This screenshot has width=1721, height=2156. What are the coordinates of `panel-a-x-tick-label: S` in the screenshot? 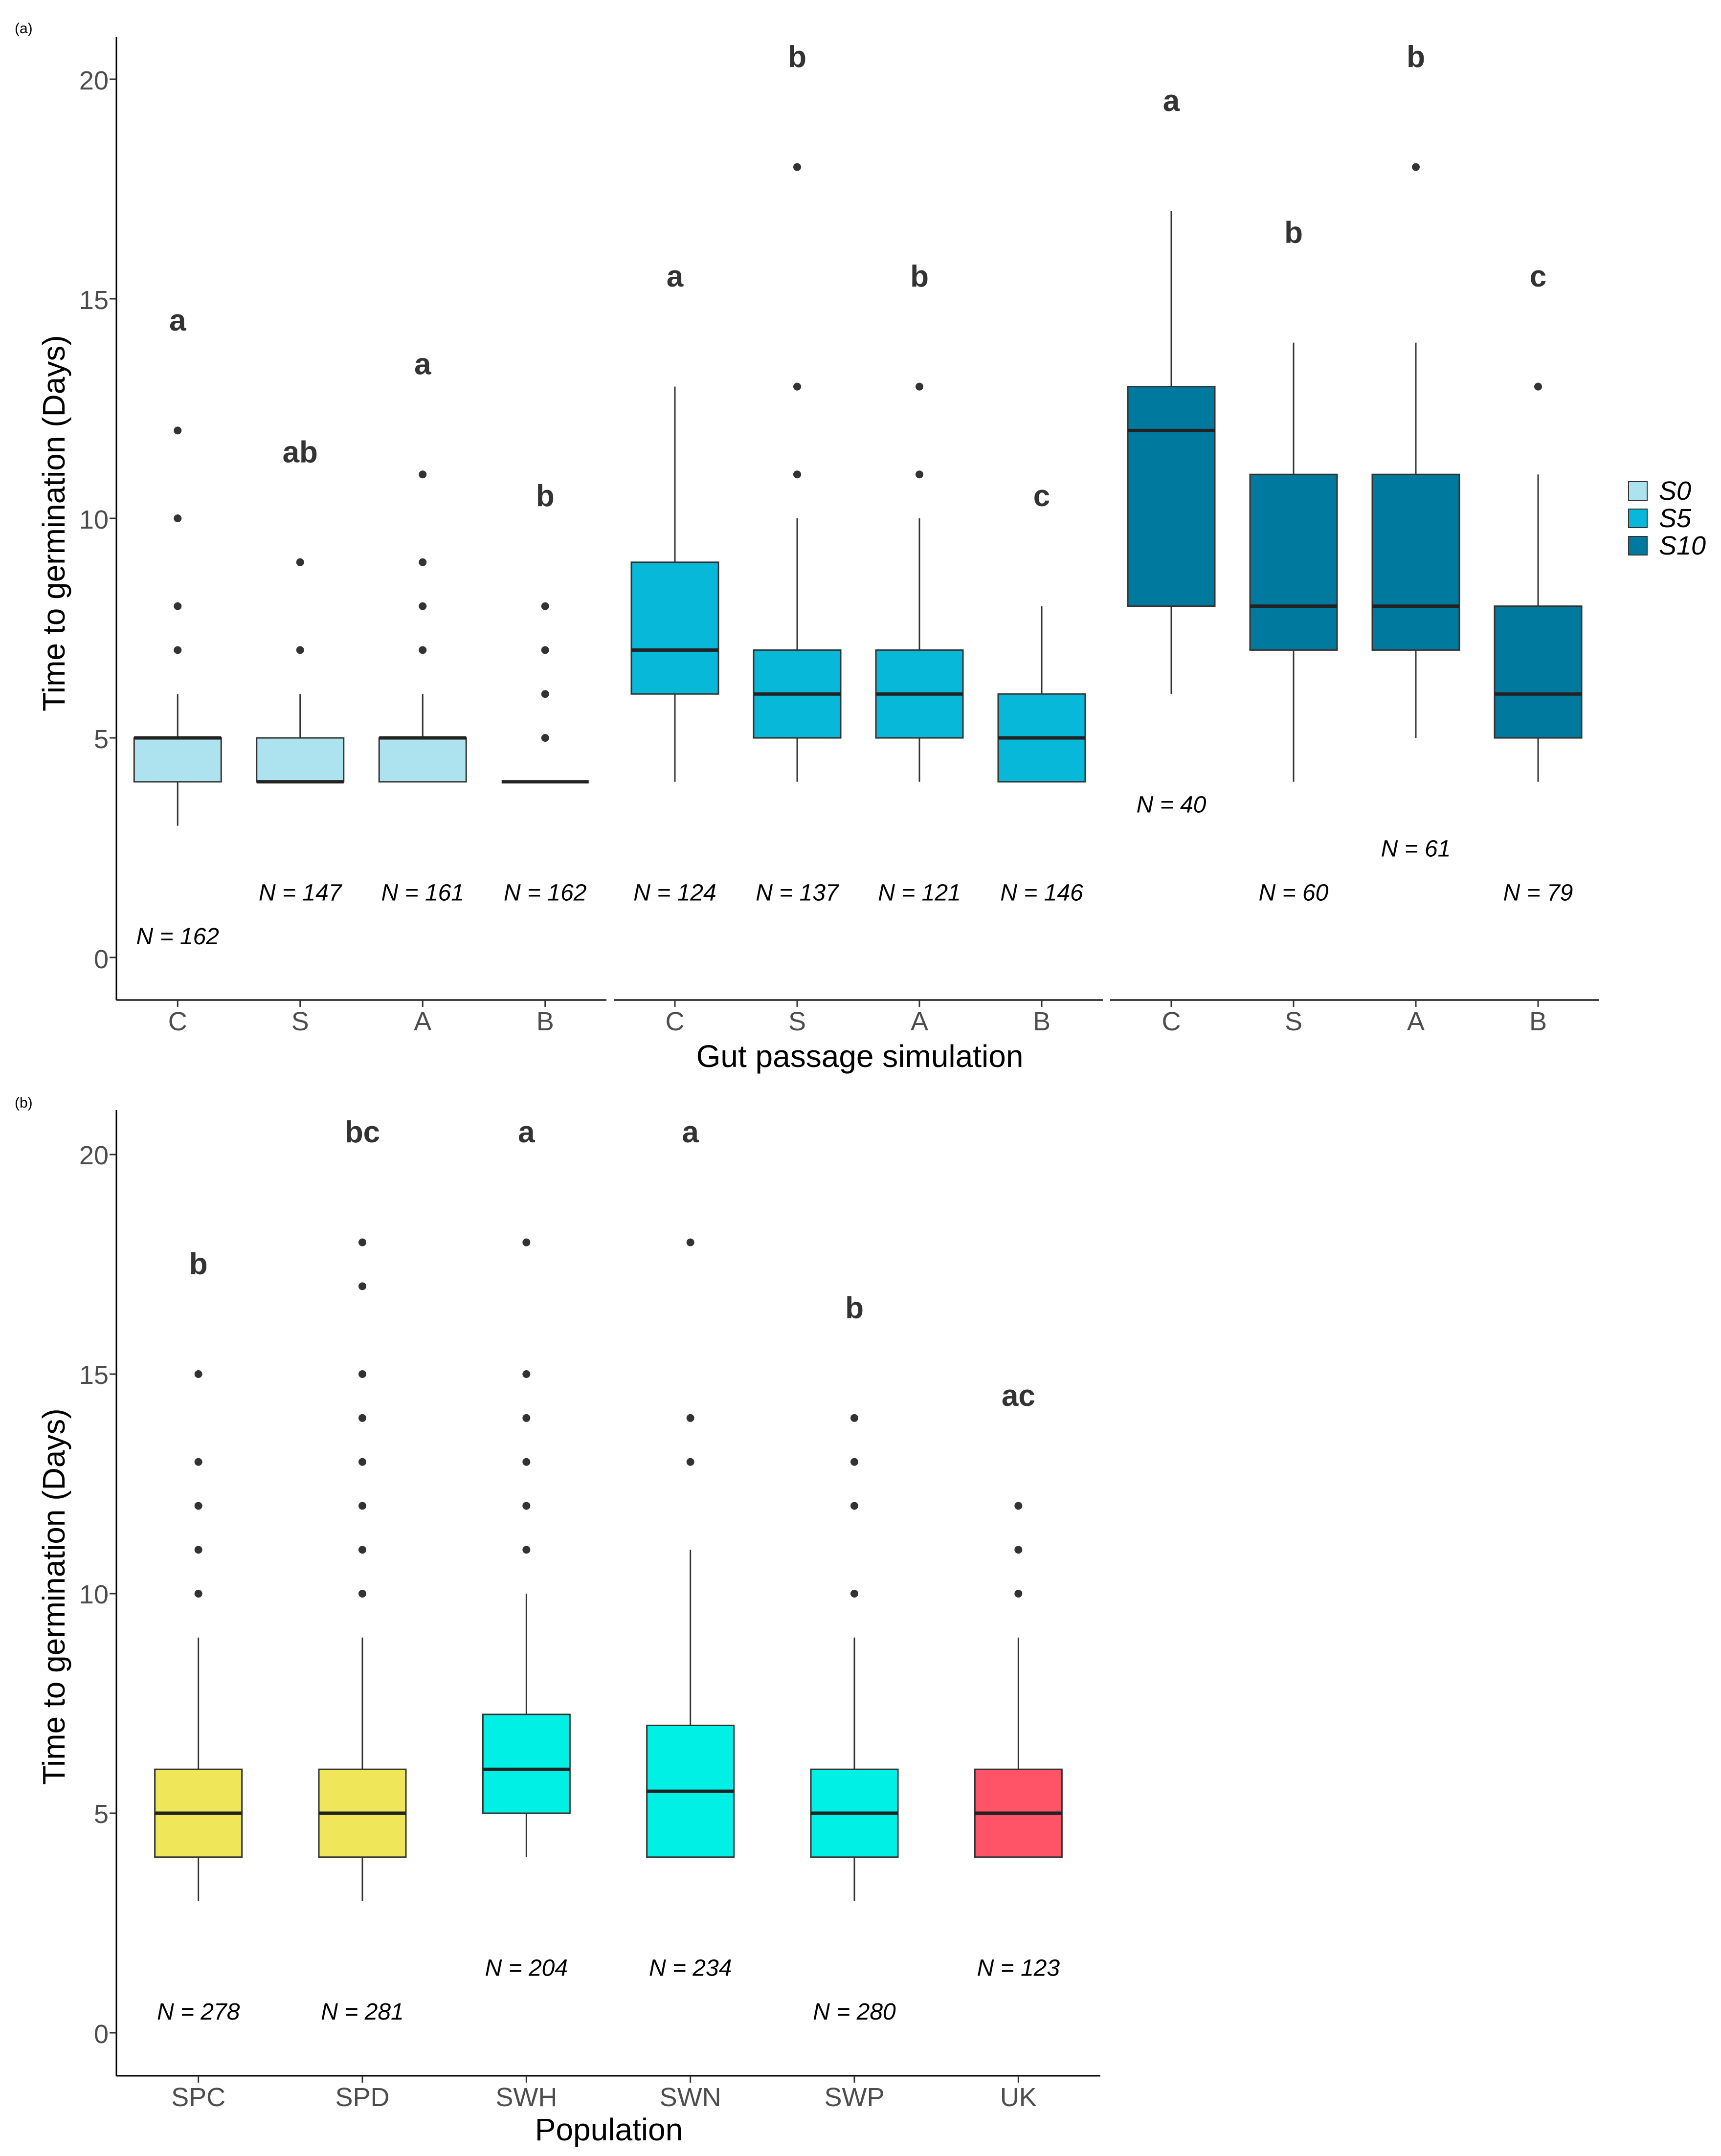 It's located at (1293, 1022).